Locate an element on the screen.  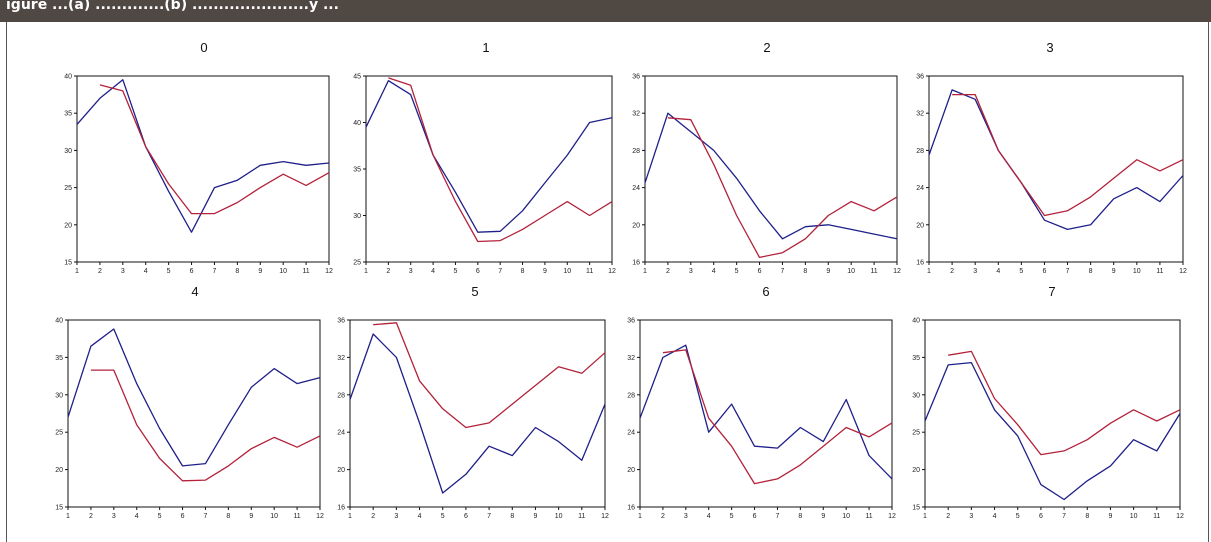
y-tick-label: 25 is located at coordinates (68, 188).